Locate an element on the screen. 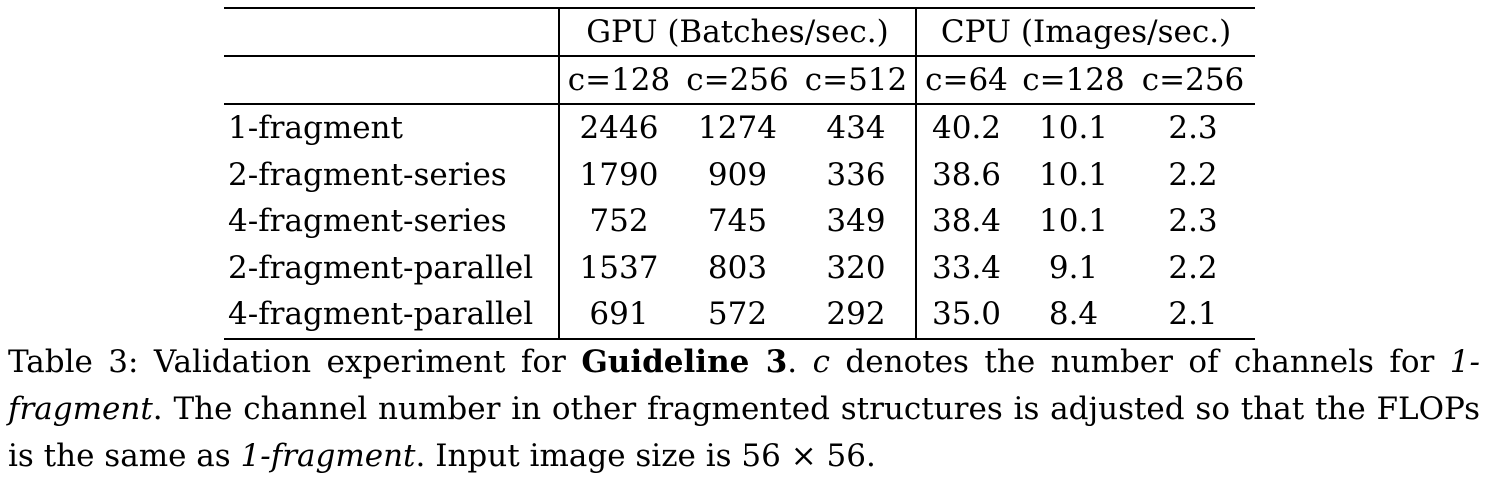 The height and width of the screenshot is (480, 1485). table-cell: 336 is located at coordinates (857, 174).